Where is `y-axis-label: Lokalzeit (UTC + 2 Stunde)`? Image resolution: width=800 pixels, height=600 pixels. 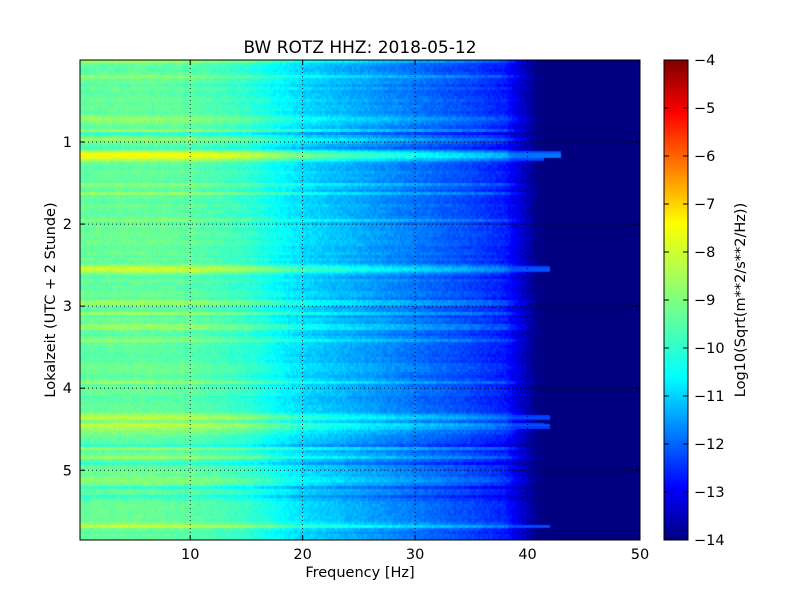 y-axis-label: Lokalzeit (UTC + 2 Stunde) is located at coordinates (51, 299).